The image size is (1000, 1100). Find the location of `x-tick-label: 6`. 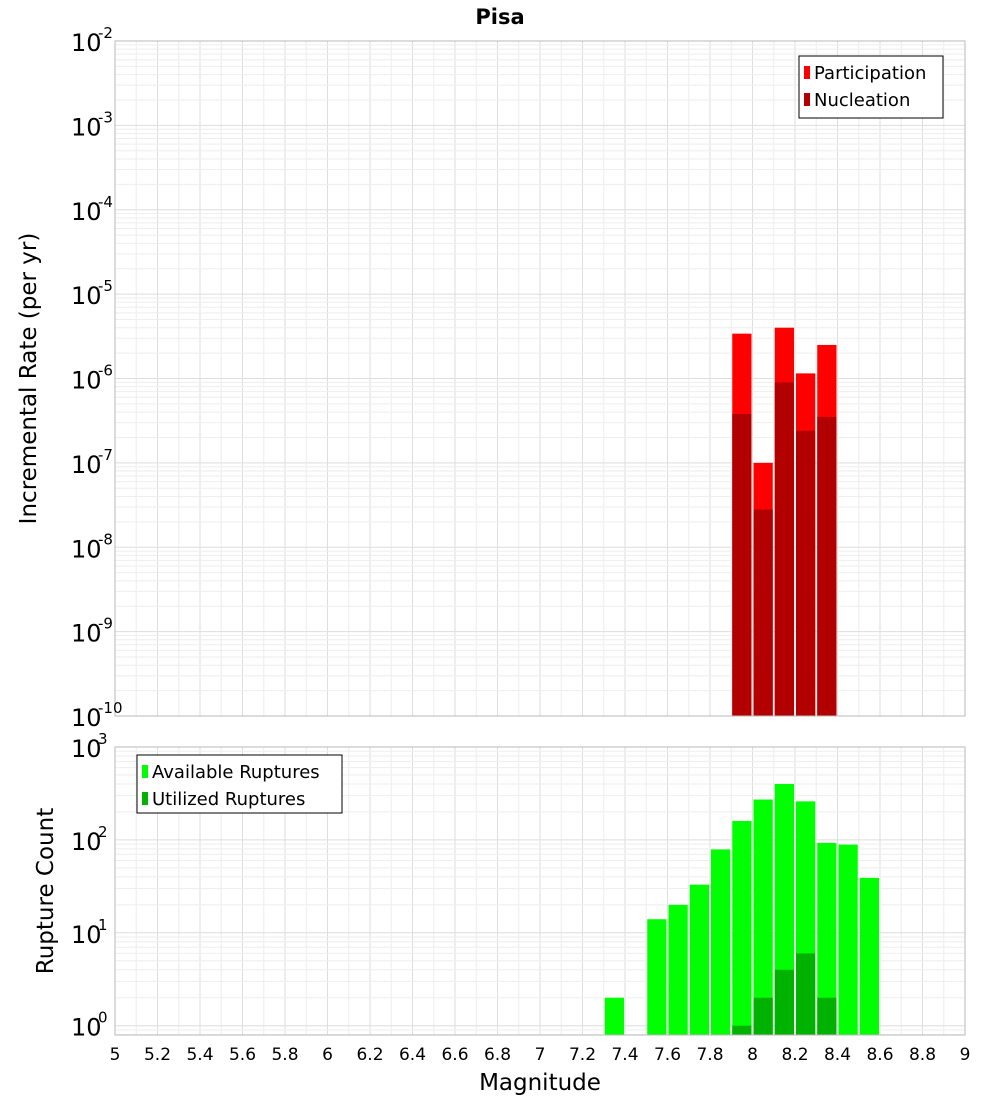

x-tick-label: 6 is located at coordinates (327, 1055).